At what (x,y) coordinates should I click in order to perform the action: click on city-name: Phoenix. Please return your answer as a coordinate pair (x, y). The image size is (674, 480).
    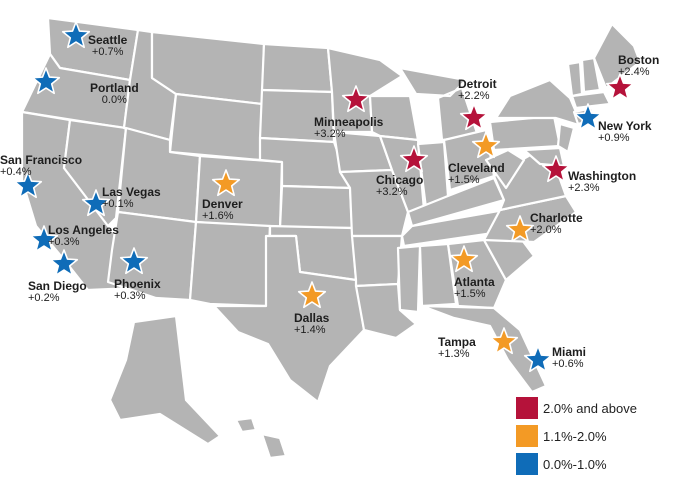
    Looking at the image, I should click on (137, 284).